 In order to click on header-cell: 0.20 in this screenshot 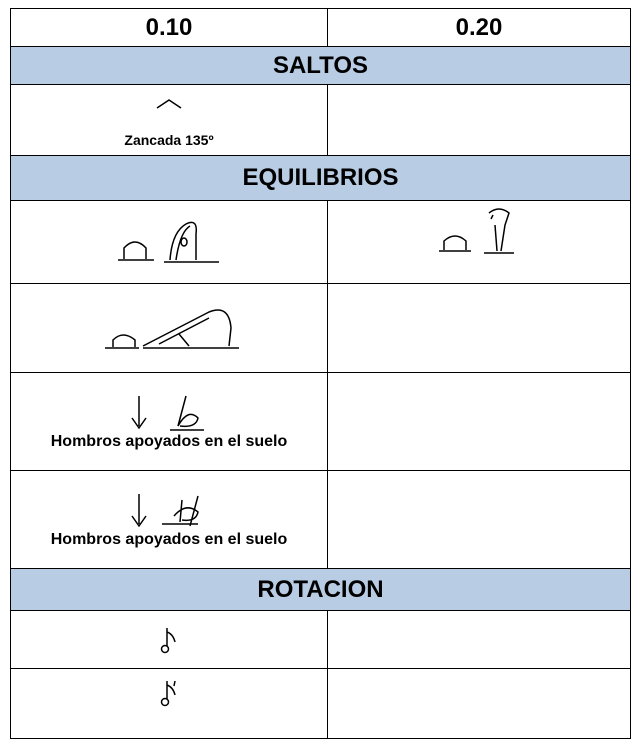, I will do `click(479, 27)`.